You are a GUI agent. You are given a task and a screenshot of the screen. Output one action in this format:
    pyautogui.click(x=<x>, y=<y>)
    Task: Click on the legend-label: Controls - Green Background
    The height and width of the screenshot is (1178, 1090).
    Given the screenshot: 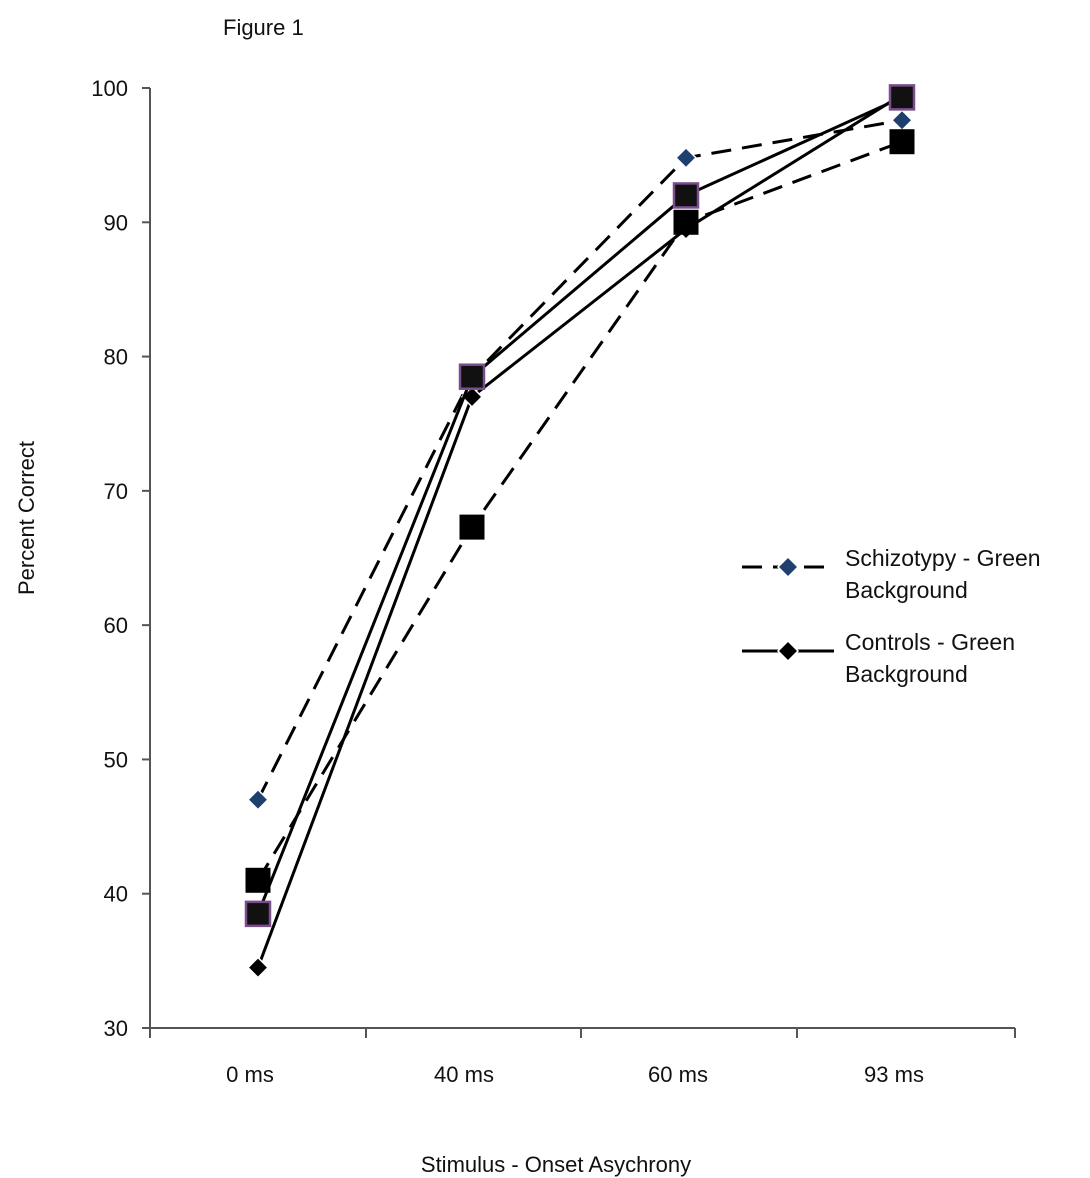 What is the action you would take?
    pyautogui.click(x=930, y=658)
    